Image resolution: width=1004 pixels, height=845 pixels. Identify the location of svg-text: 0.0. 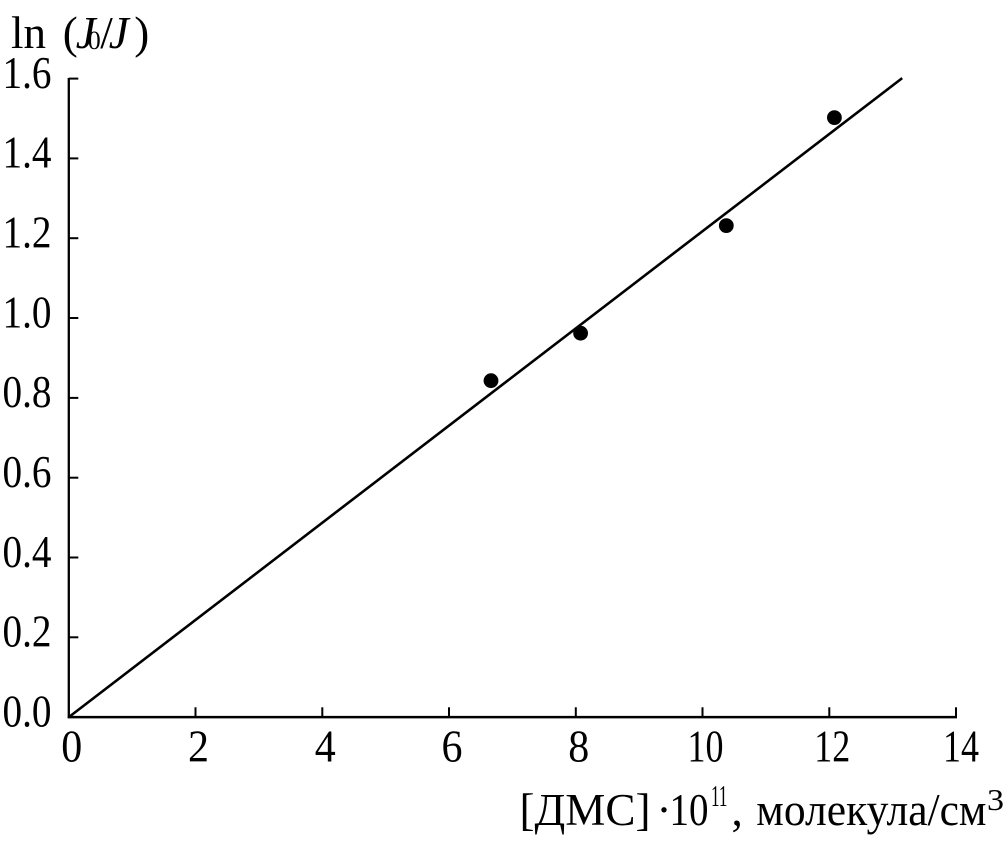
(27, 711).